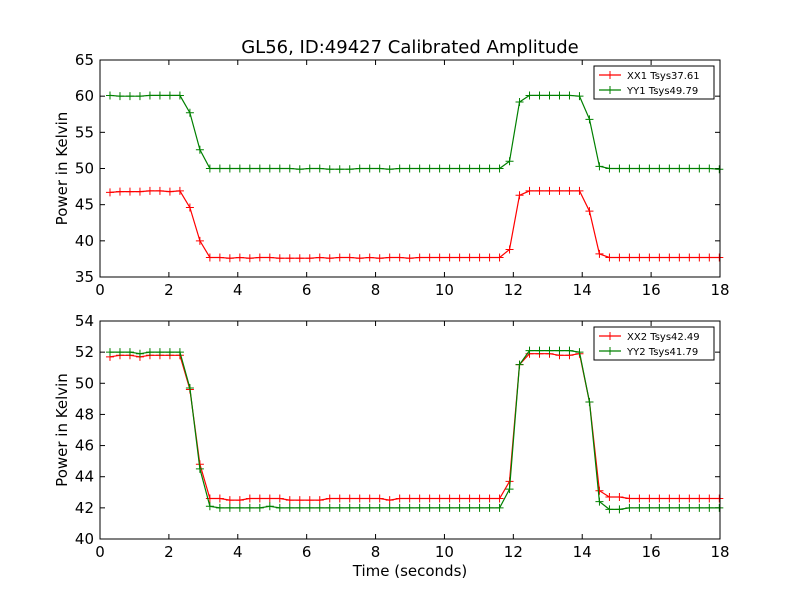  I want to click on panel-1-y-tick-label: 60, so click(84, 96).